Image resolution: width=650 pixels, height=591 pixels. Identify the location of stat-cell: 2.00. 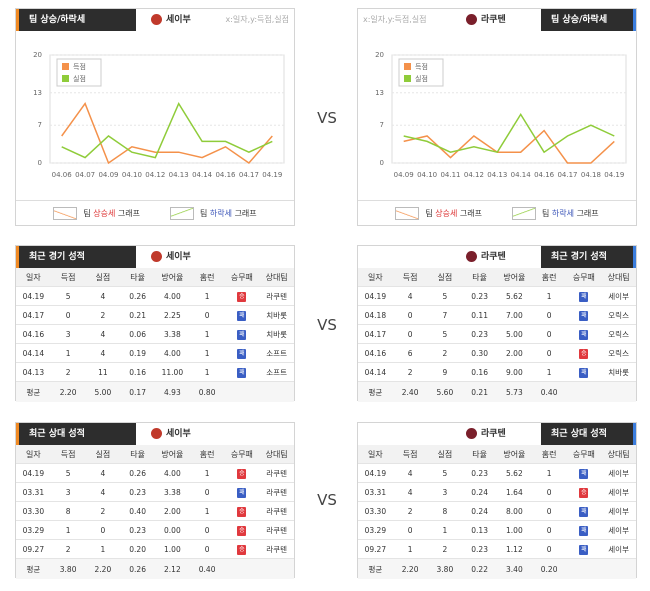
(172, 511).